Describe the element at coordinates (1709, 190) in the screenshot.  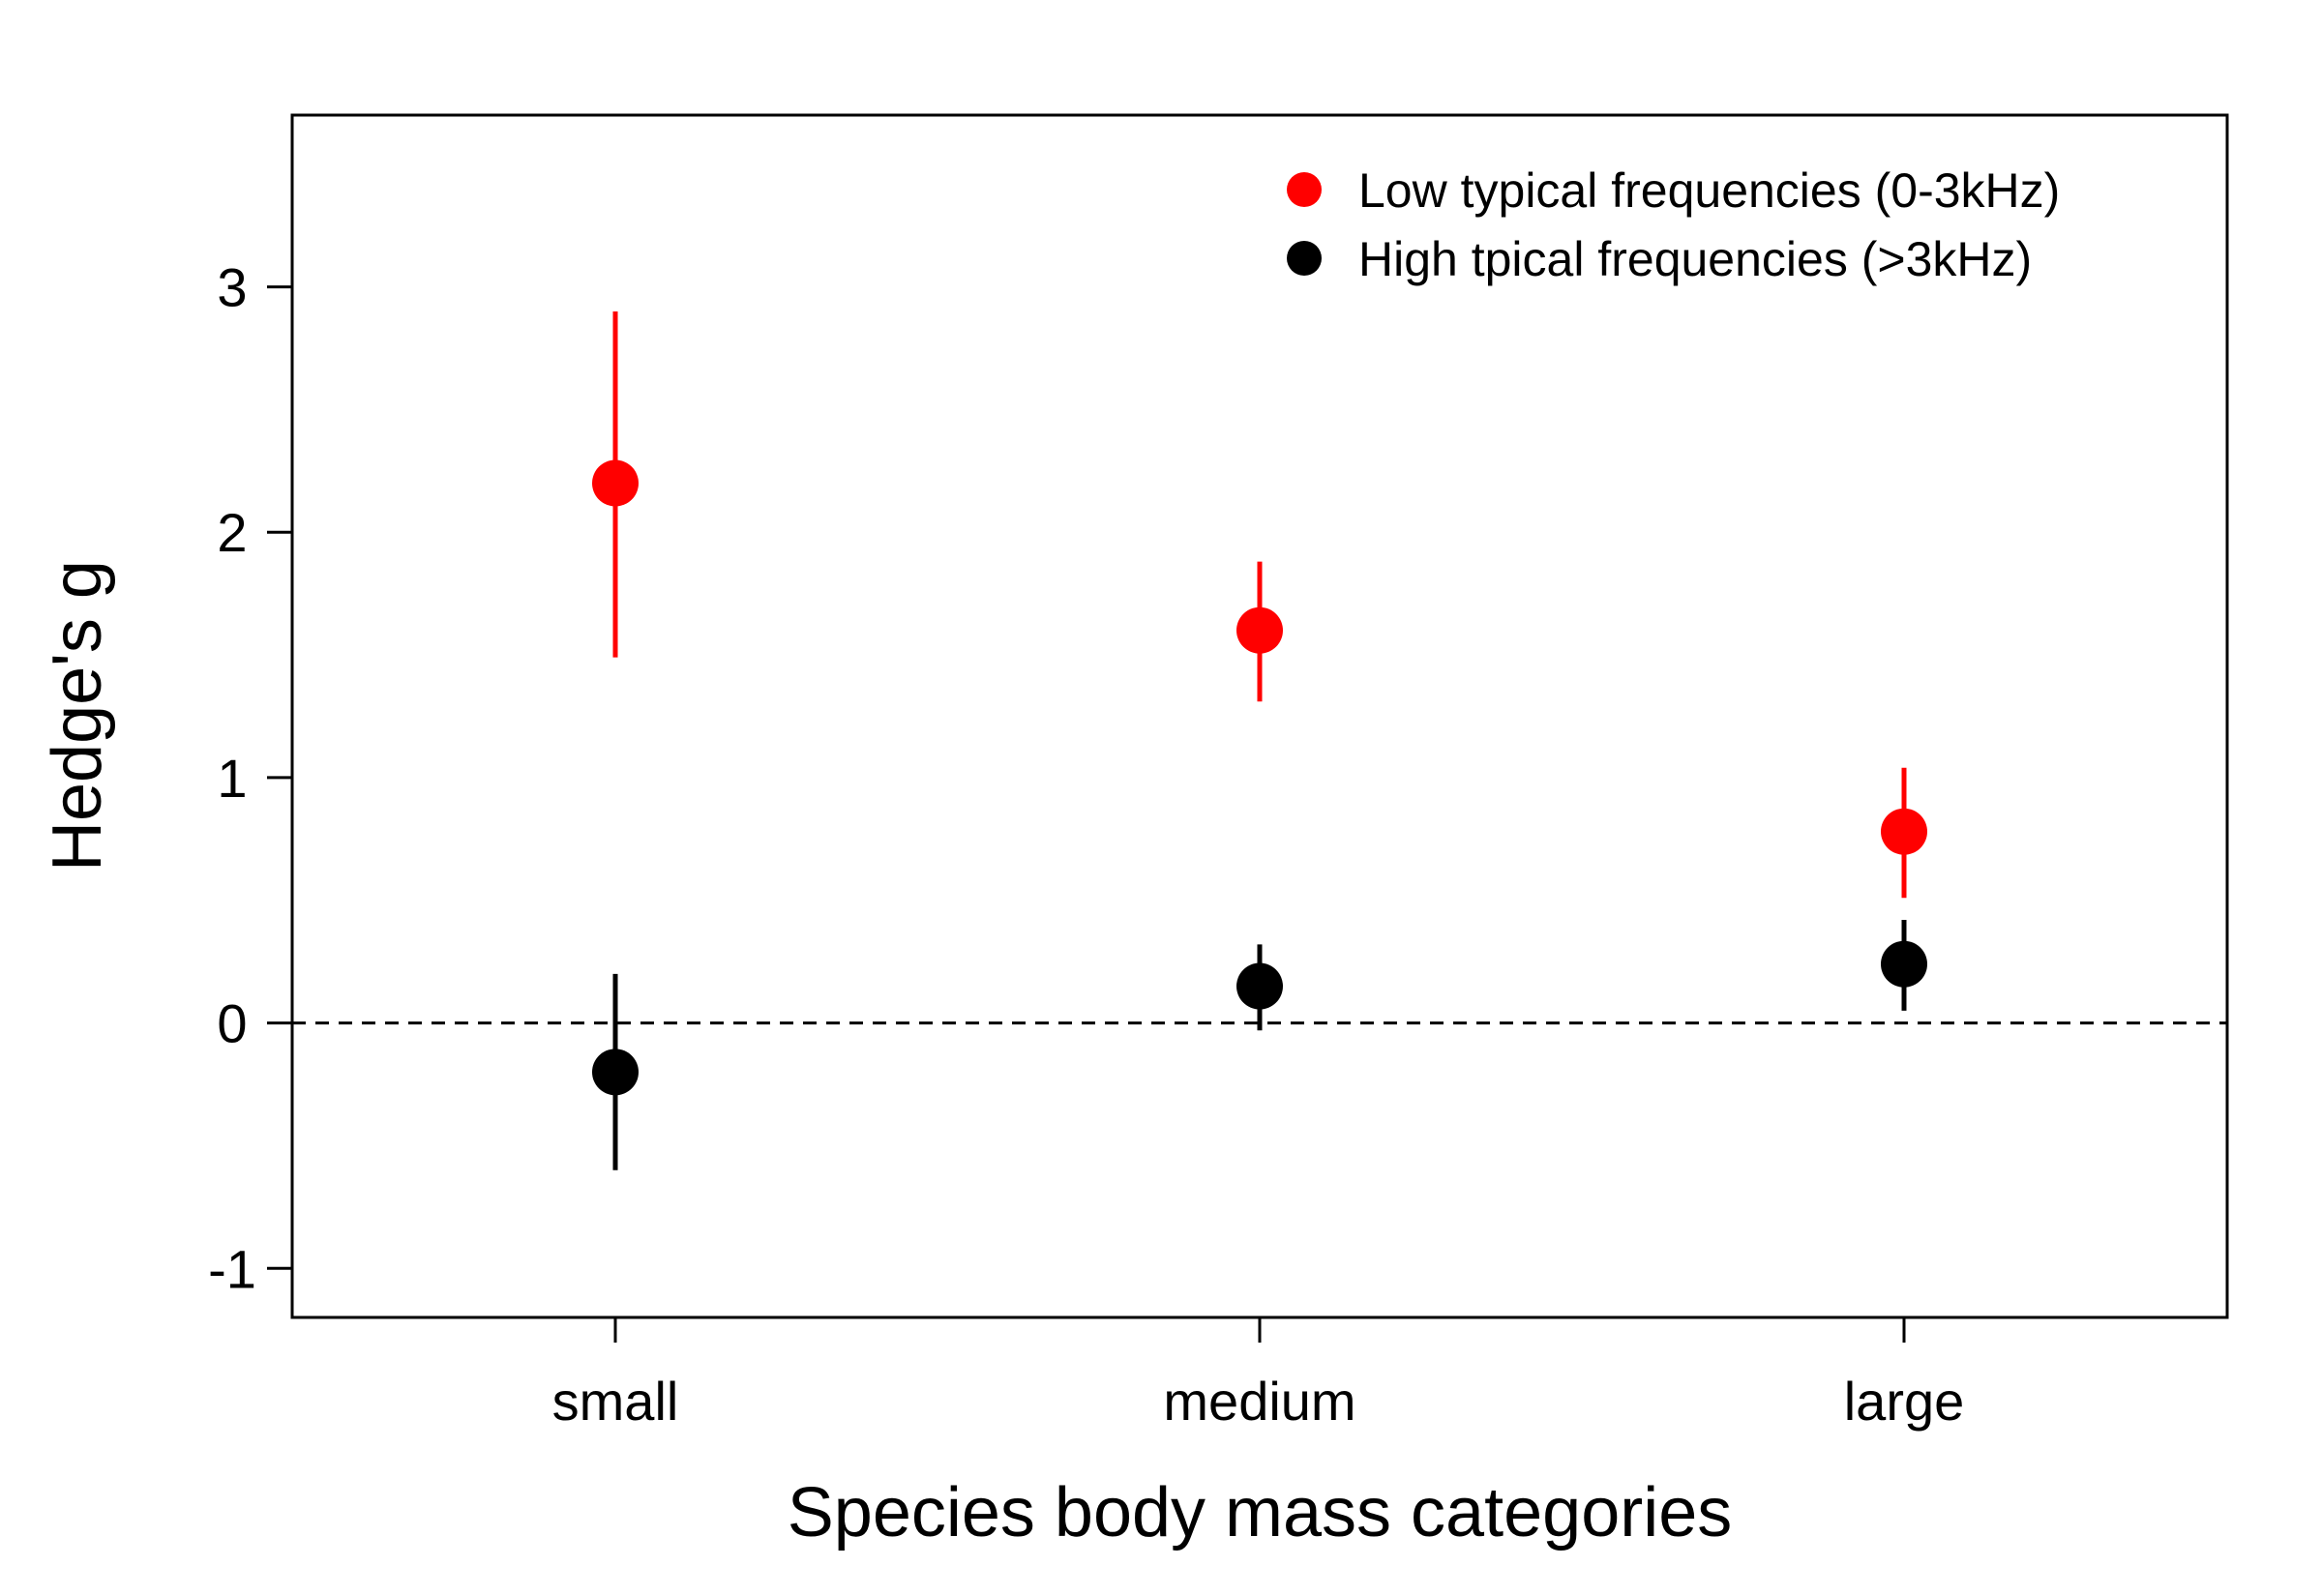
I see `legend-label: Low typical frequencies (0-3kHz)` at that location.